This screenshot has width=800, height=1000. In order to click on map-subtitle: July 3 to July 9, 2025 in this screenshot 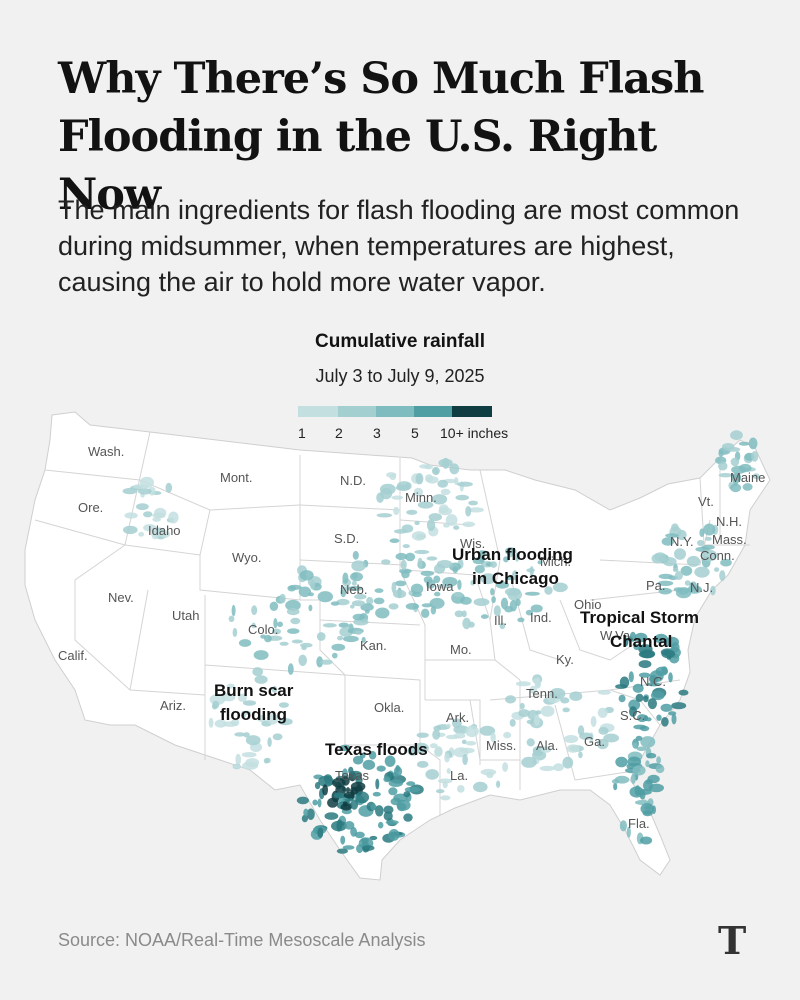, I will do `click(400, 376)`.